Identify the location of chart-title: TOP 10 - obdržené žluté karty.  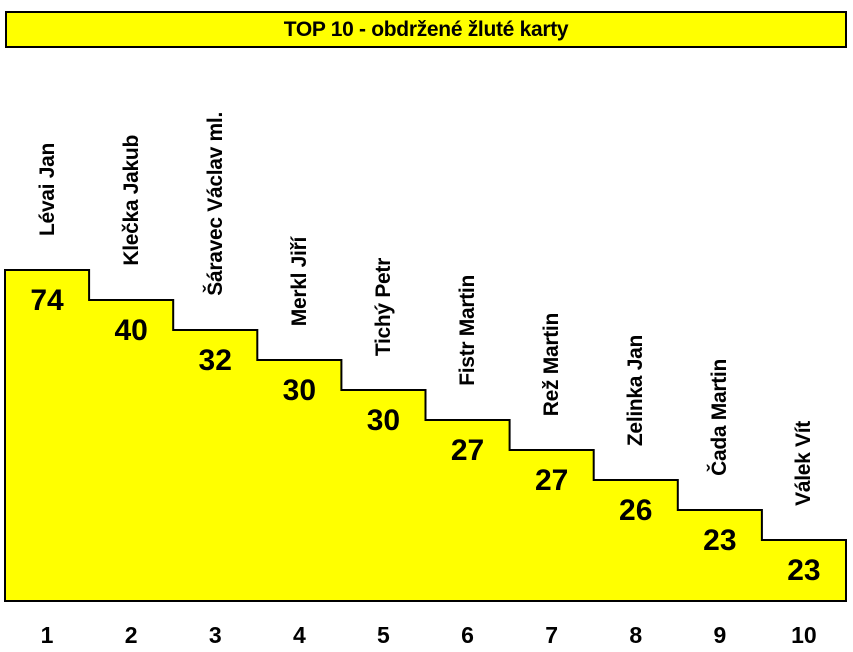
(426, 29).